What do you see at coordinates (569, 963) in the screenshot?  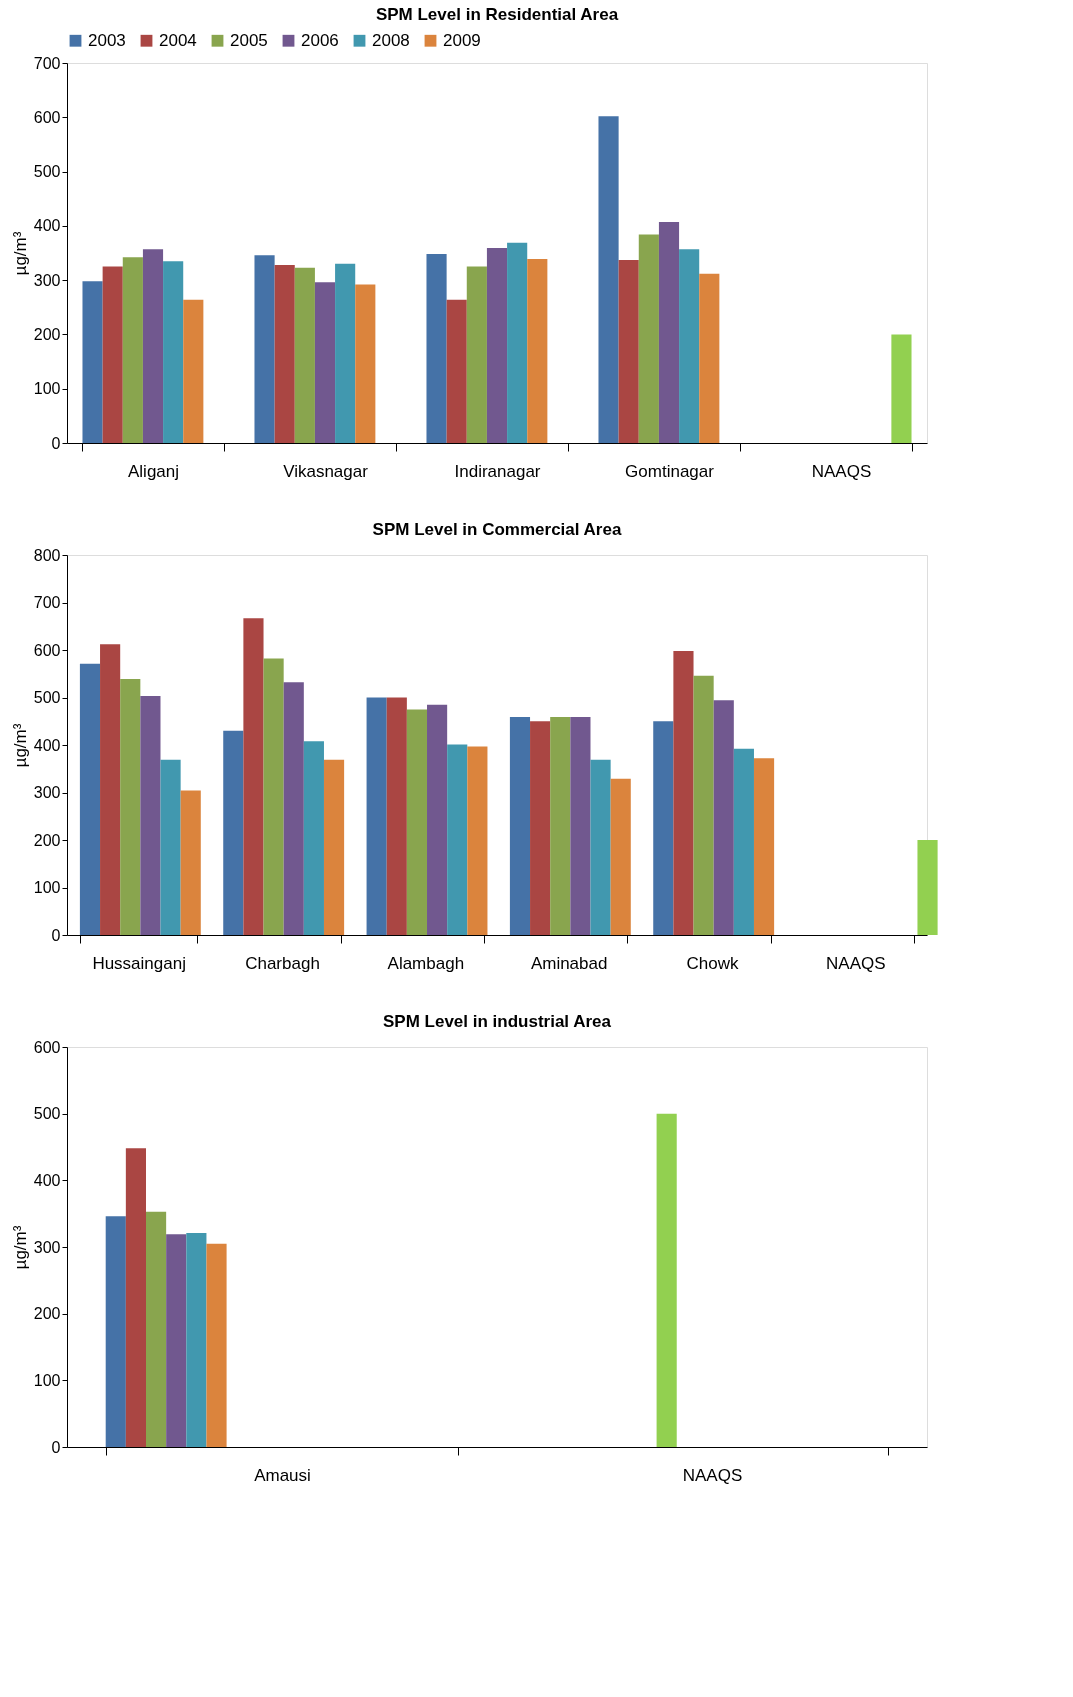 I see `x-tick-label: Aminabad` at bounding box center [569, 963].